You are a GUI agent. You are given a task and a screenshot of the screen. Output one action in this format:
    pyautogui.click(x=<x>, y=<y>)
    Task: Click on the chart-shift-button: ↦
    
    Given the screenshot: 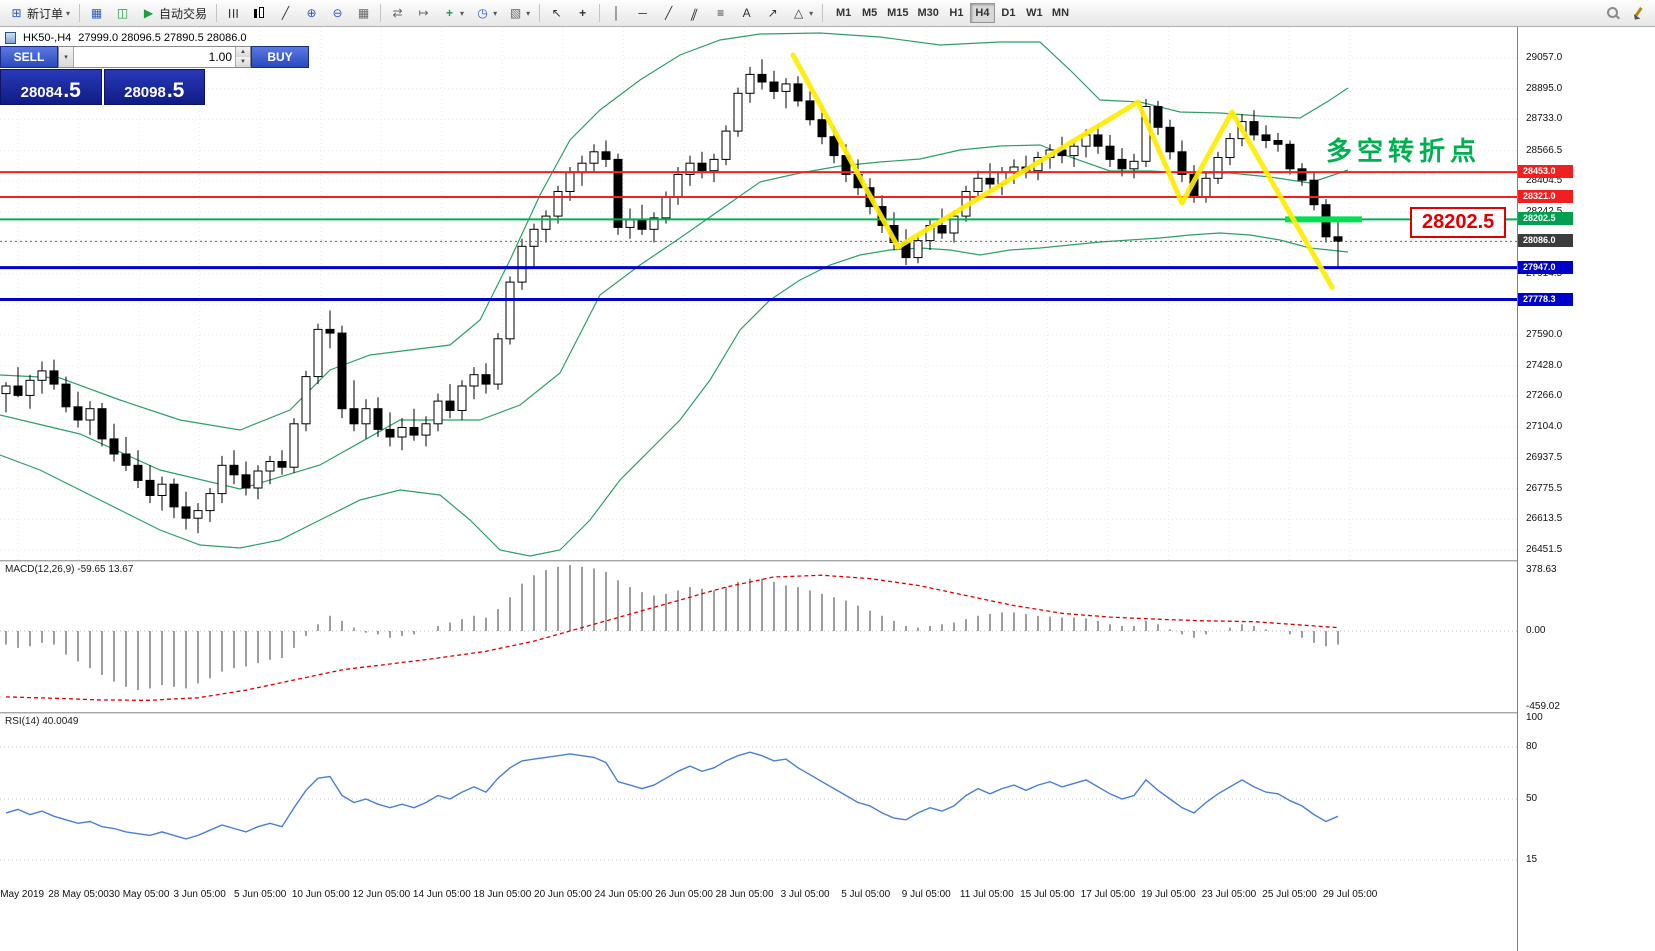 What is the action you would take?
    pyautogui.click(x=423, y=13)
    